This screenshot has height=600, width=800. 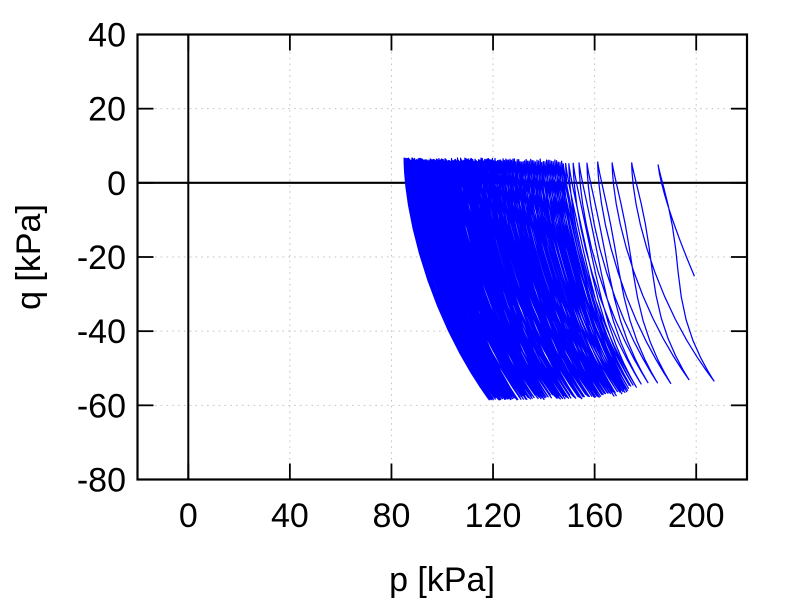 What do you see at coordinates (188, 516) in the screenshot?
I see `x-tick-label-0: 0` at bounding box center [188, 516].